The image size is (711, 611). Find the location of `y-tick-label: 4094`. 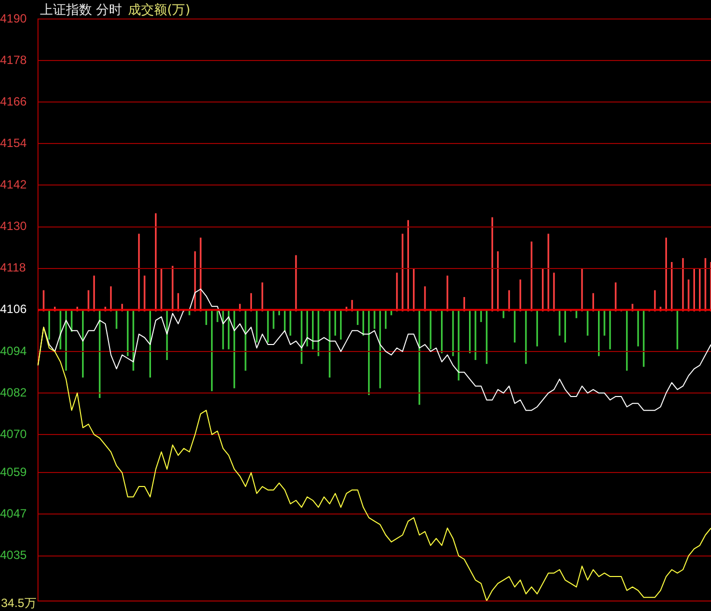

y-tick-label: 4094 is located at coordinates (14, 351).